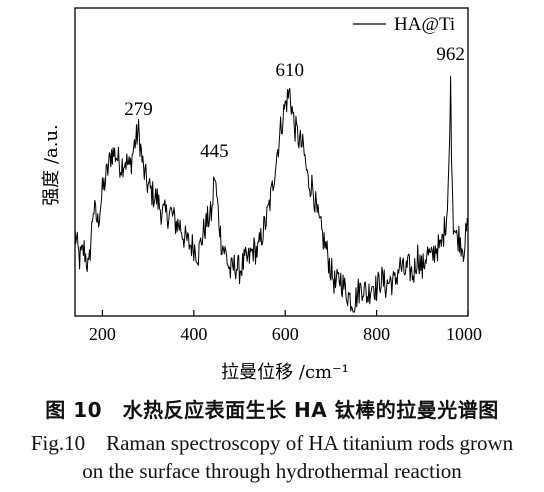  Describe the element at coordinates (102, 334) in the screenshot. I see `x-tick-label-200: 200` at that location.